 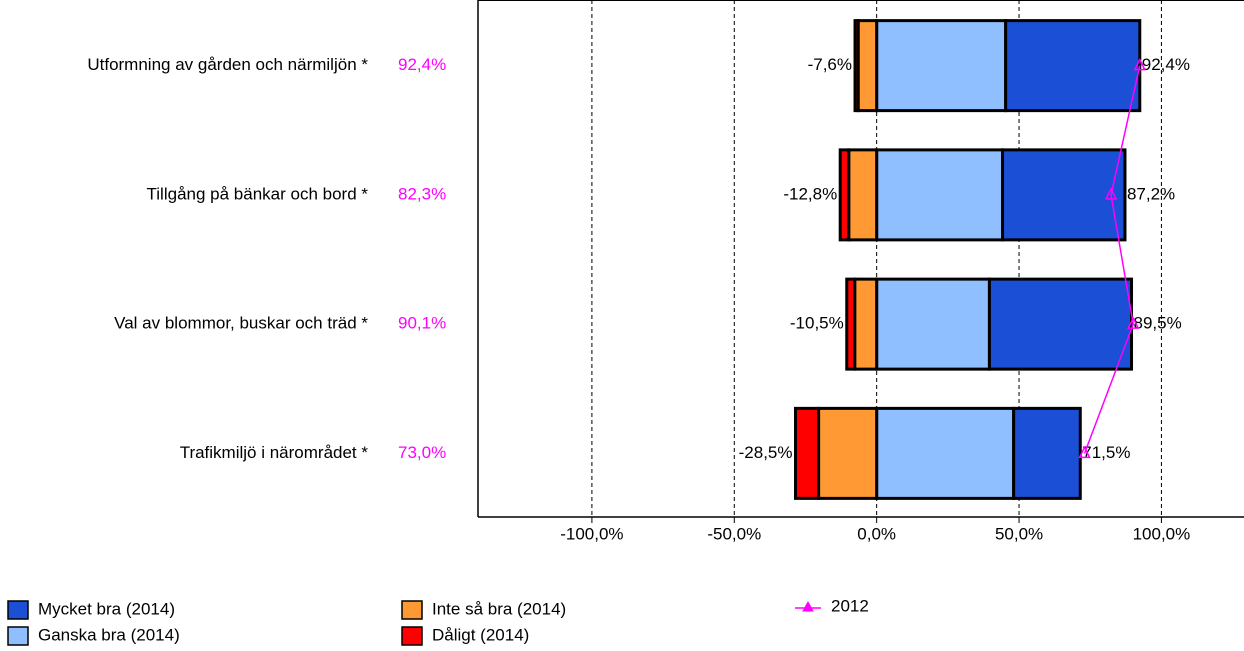 What do you see at coordinates (1166, 64) in the screenshot?
I see `positive-total-label: 92,4%` at bounding box center [1166, 64].